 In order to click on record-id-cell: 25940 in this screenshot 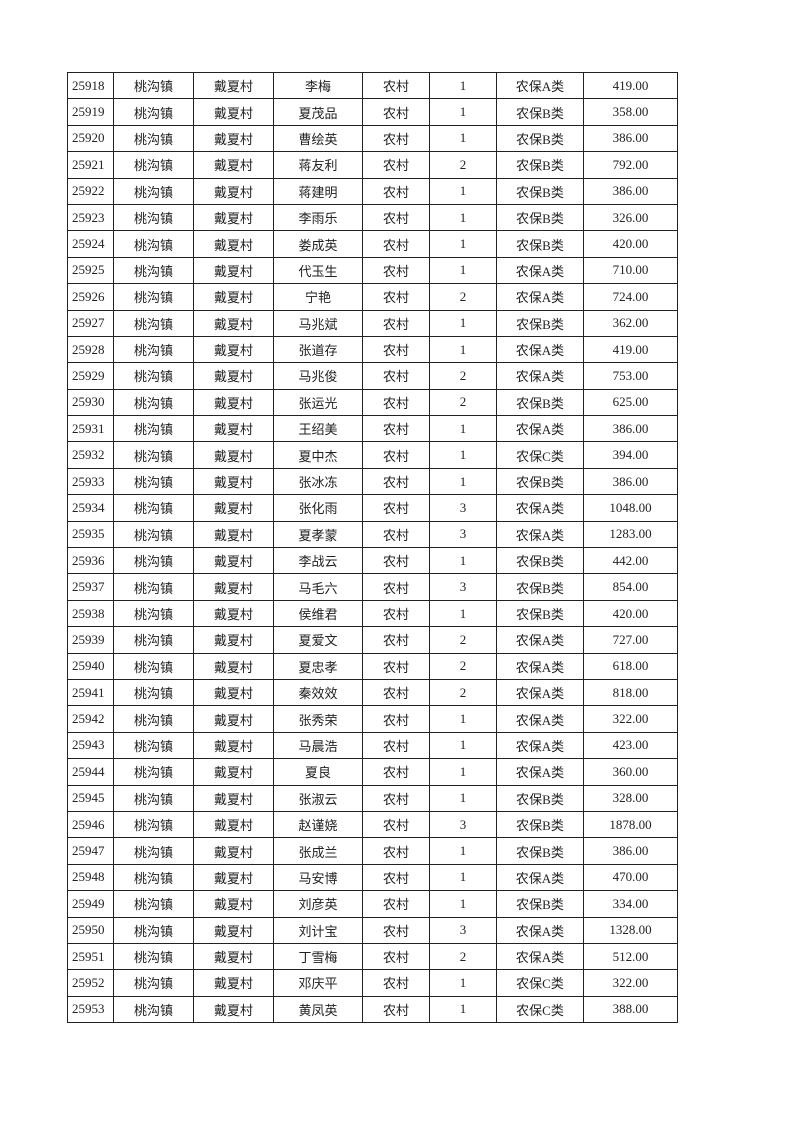, I will do `click(90, 666)`.